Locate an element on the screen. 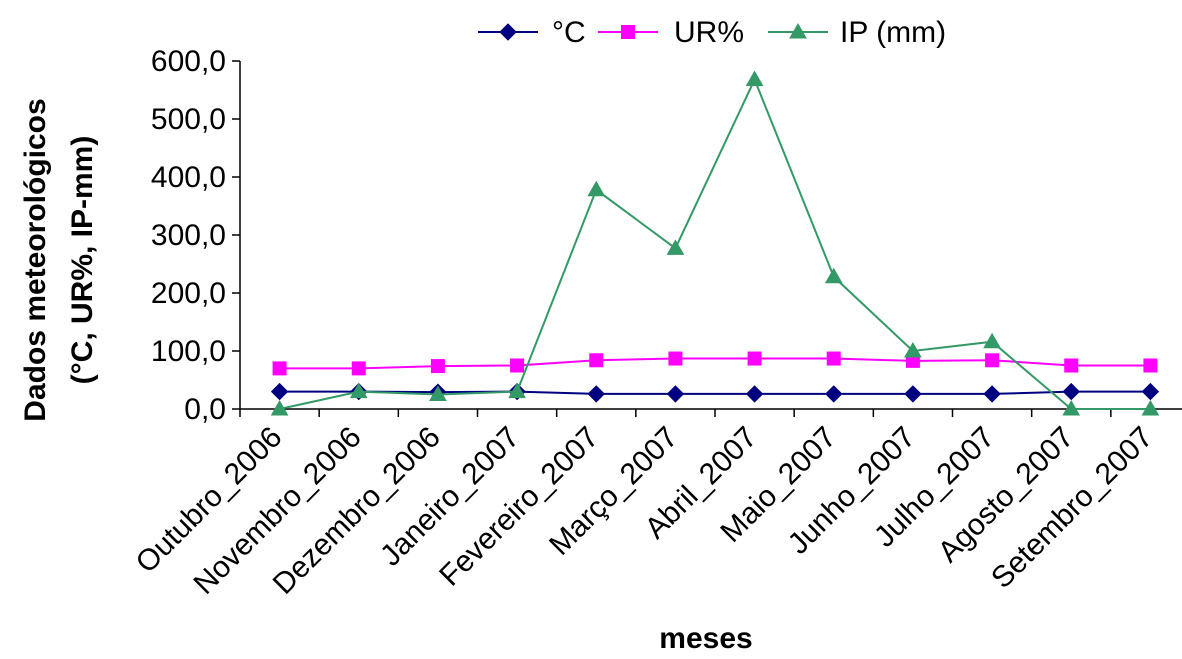 The image size is (1182, 659). y-axis-title-line-2: (°C, UR%, IP-mm) is located at coordinates (82, 260).